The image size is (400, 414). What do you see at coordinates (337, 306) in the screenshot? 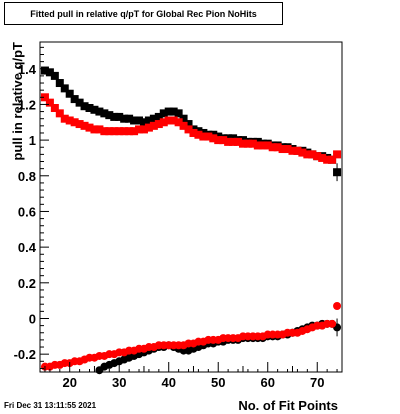
I see `data-point-circle` at bounding box center [337, 306].